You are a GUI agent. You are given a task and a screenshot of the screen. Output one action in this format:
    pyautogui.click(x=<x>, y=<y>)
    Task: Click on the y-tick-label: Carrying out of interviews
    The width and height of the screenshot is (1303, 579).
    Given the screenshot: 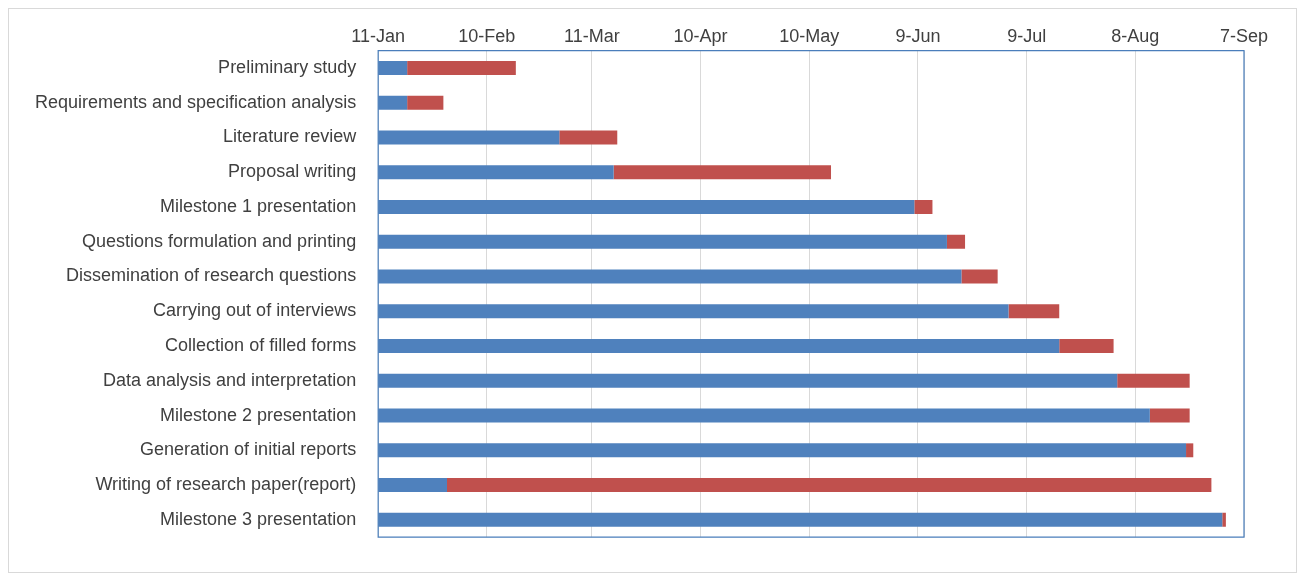 What is the action you would take?
    pyautogui.click(x=255, y=310)
    